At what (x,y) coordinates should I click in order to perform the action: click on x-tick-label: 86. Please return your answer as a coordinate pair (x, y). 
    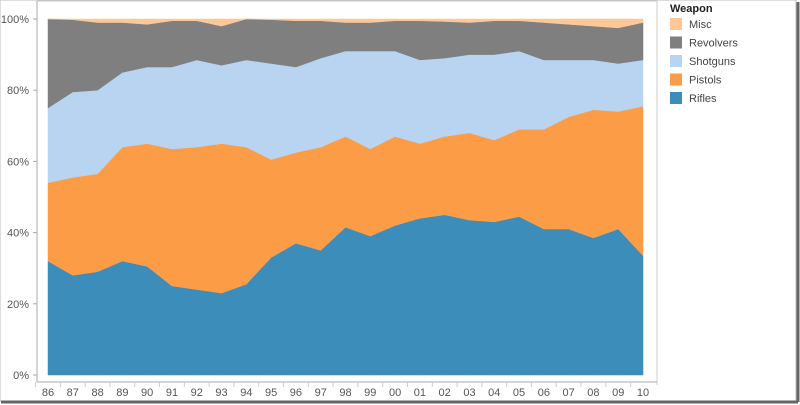
    Looking at the image, I should click on (48, 393).